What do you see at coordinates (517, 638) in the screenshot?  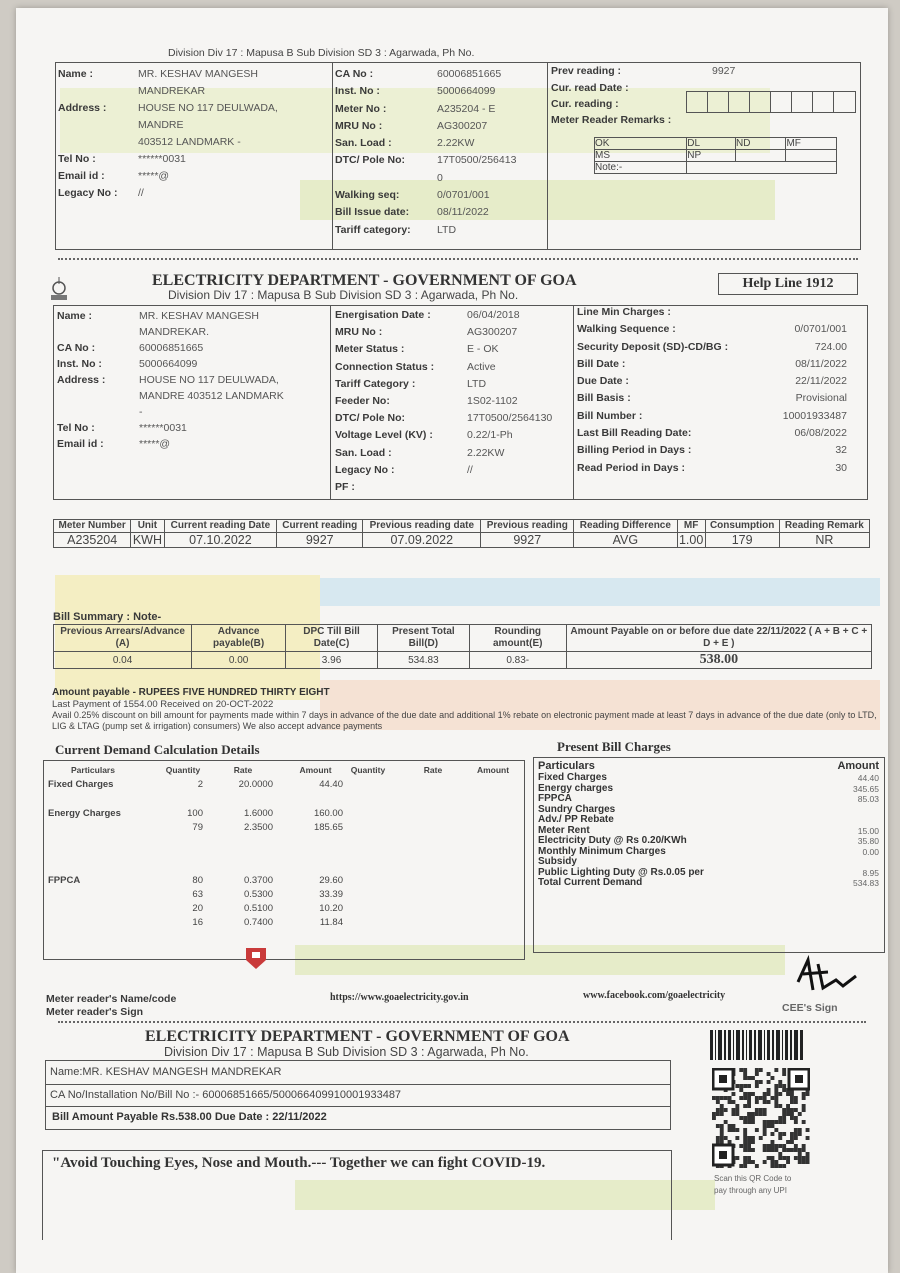 I see `column-header: Rounding amount(E)` at bounding box center [517, 638].